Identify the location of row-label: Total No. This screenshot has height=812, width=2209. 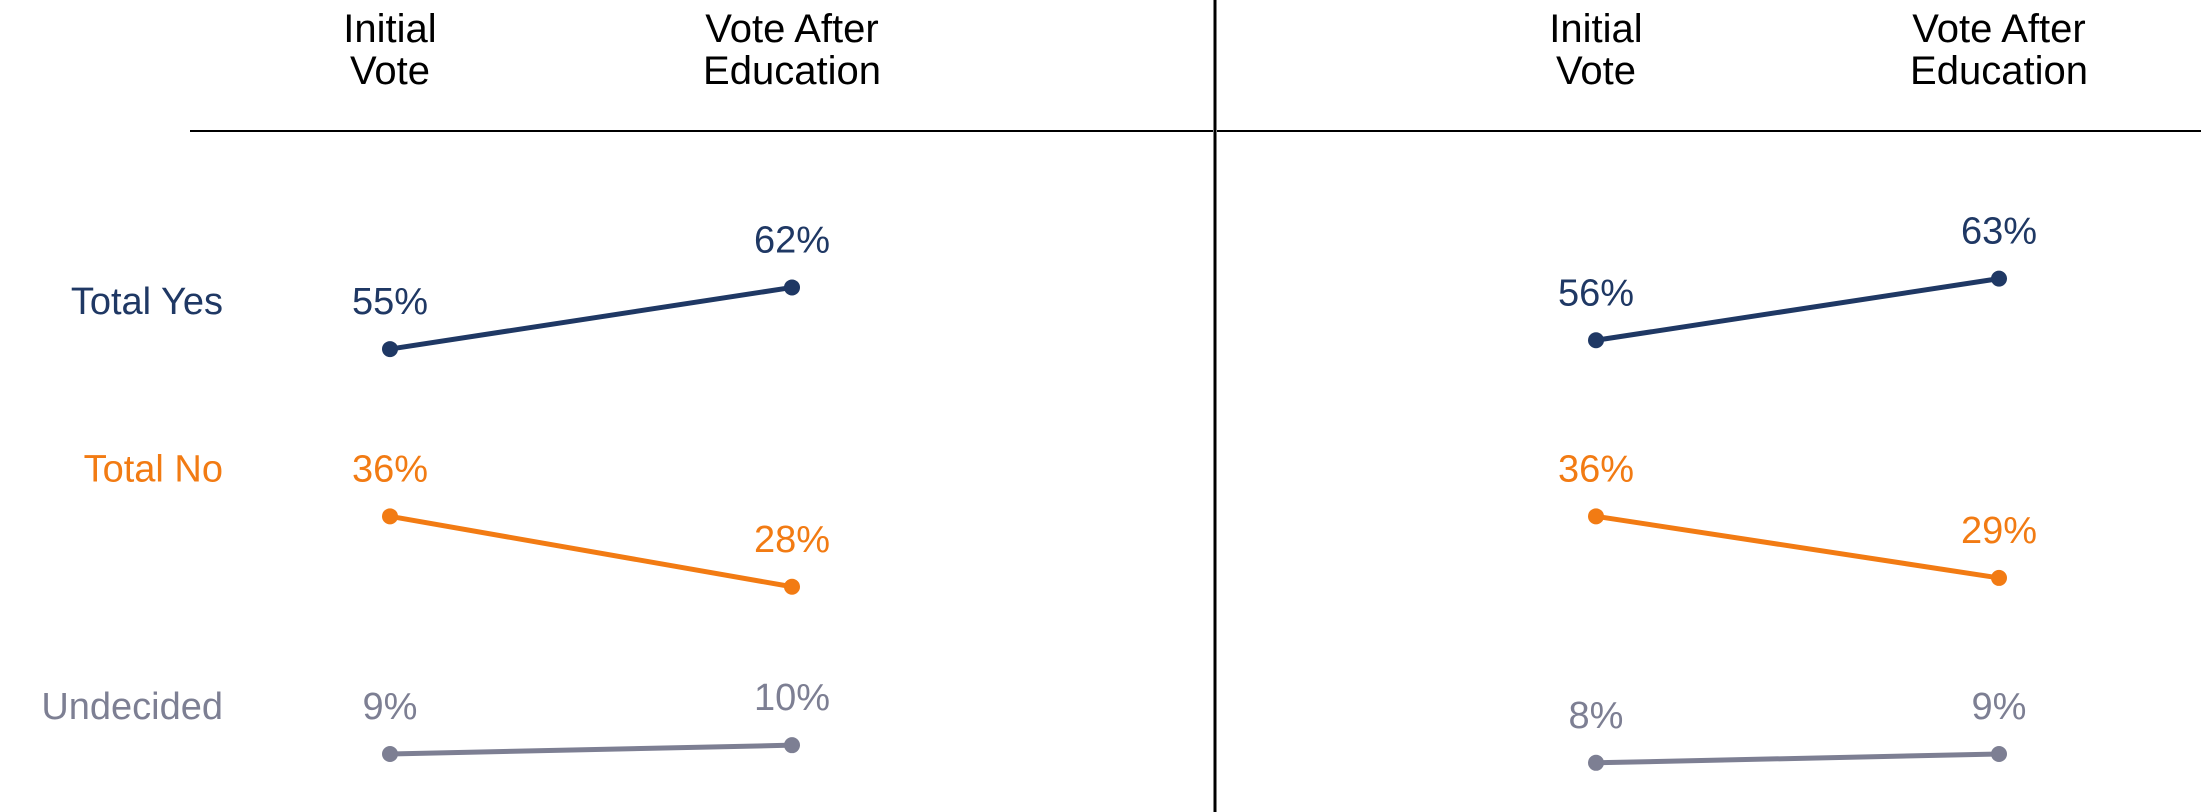
(153, 469).